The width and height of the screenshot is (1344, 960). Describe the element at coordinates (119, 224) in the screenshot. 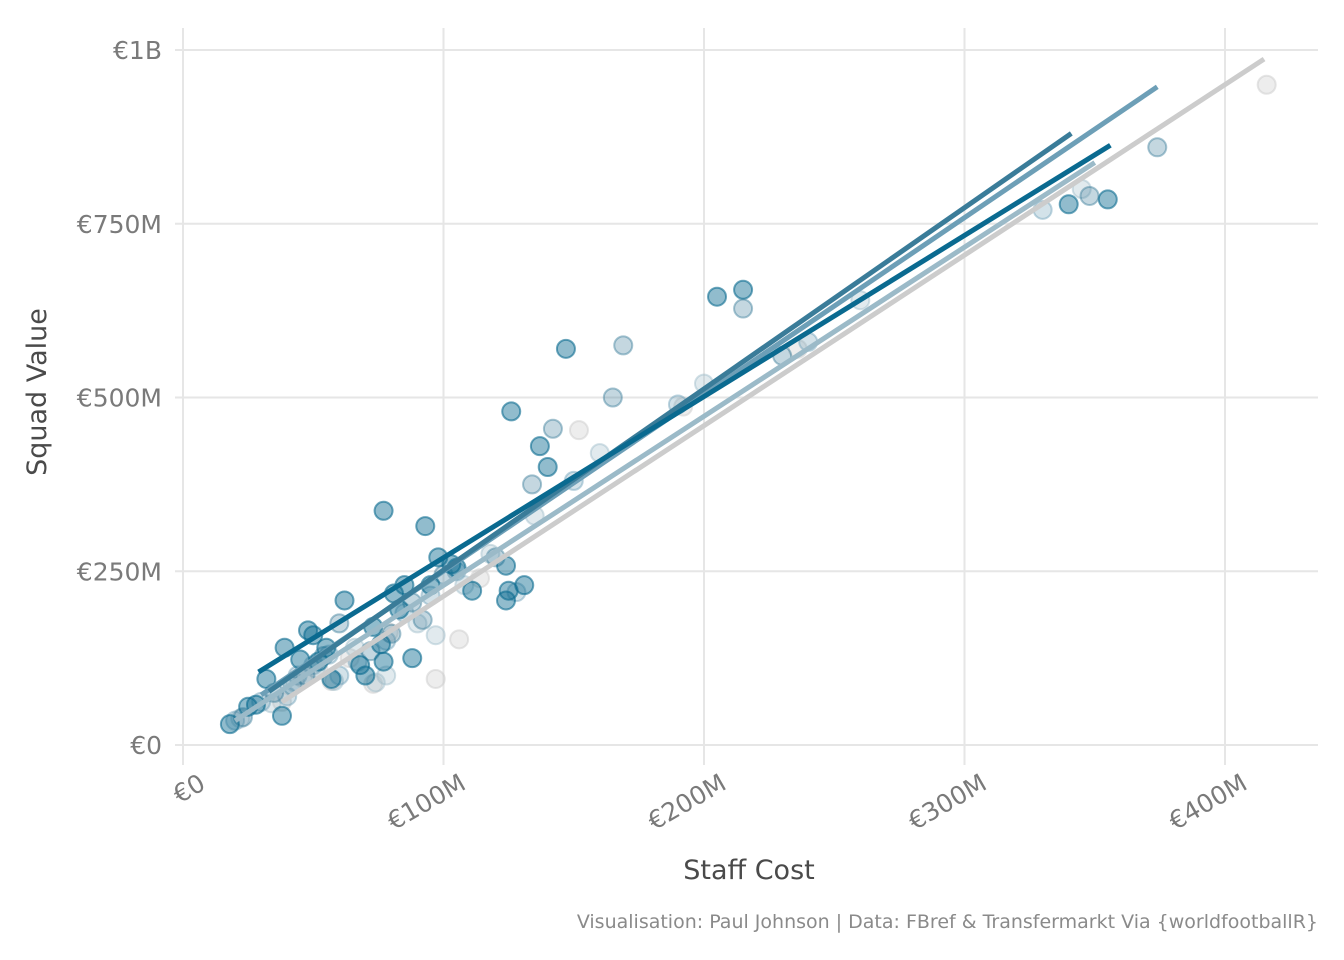

I see `y-tick-label: €750M` at that location.